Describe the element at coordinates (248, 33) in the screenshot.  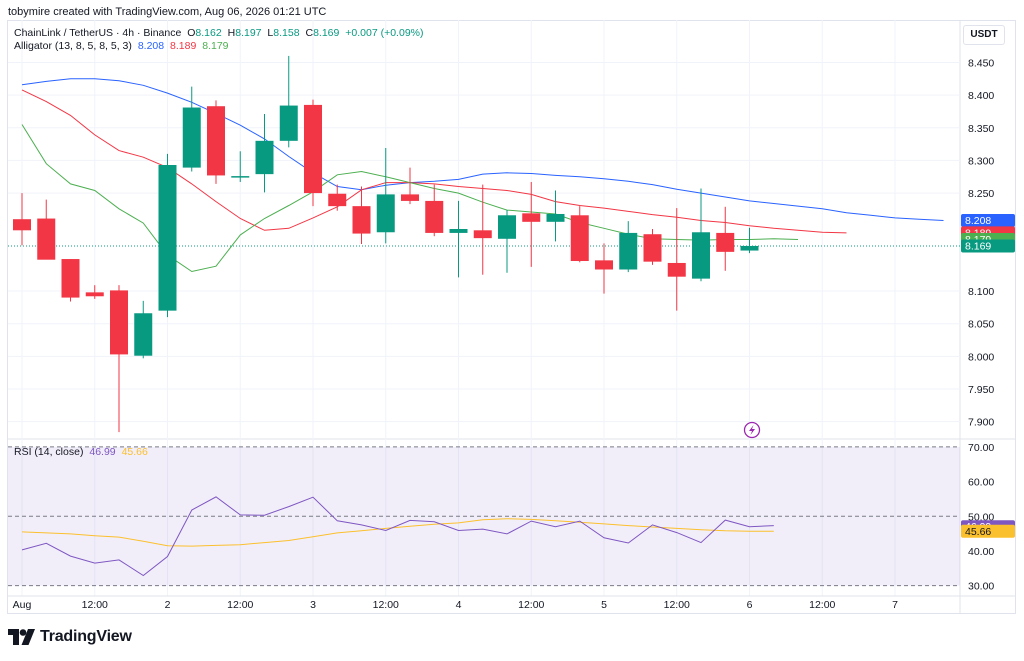
I see `high-value: 8.197` at that location.